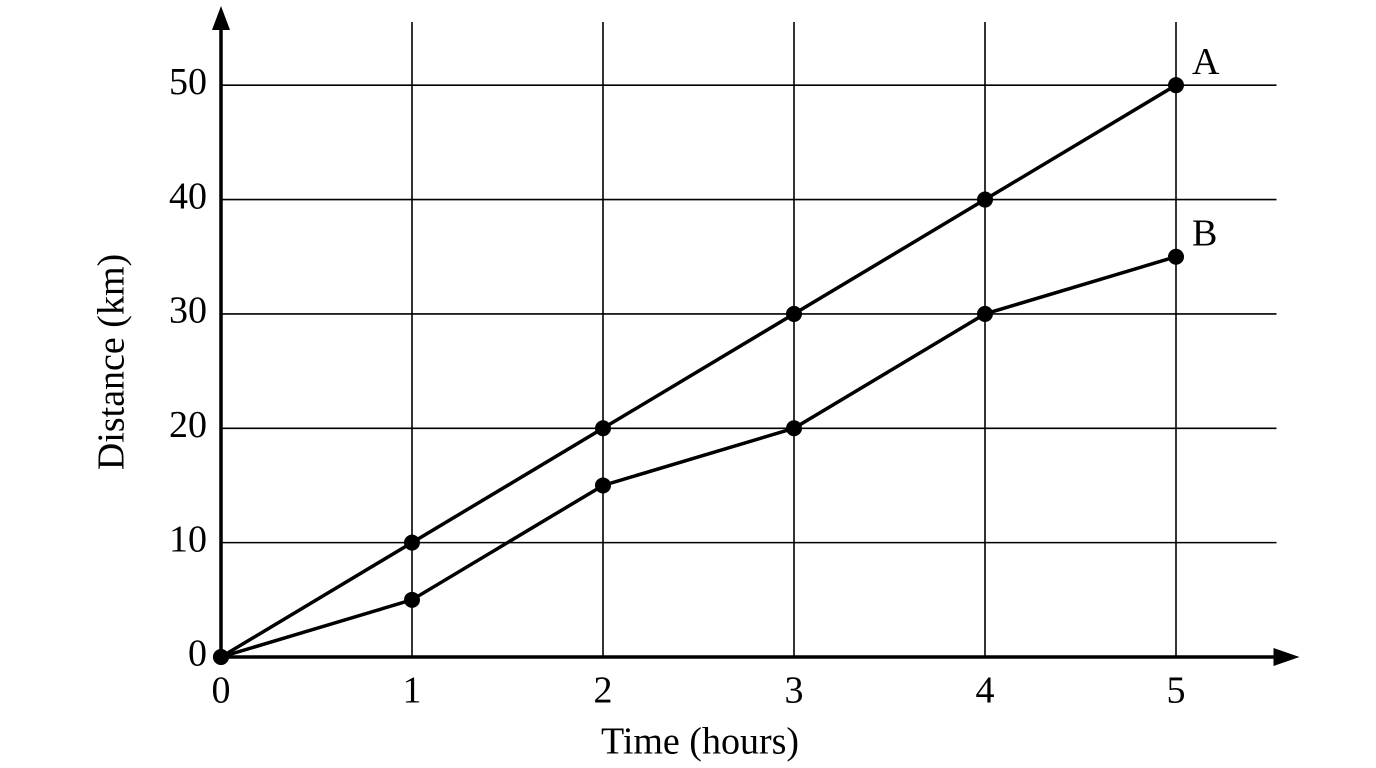 This screenshot has width=1376, height=768. I want to click on x-tick-label: 3, so click(794, 691).